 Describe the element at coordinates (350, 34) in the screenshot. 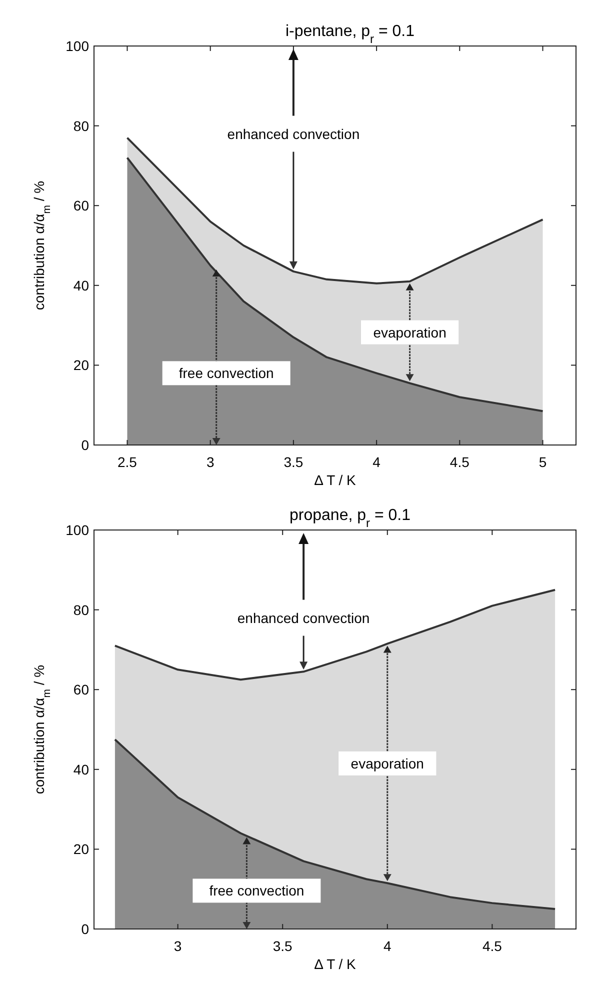

I see `chart-title: i-pentane, p$_{r}$ = 0.1` at that location.